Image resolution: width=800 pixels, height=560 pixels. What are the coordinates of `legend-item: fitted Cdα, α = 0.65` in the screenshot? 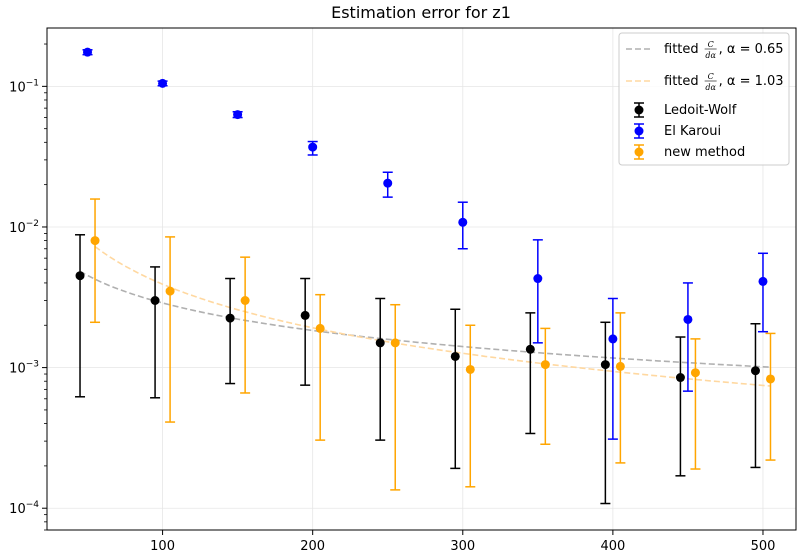 It's located at (705, 50).